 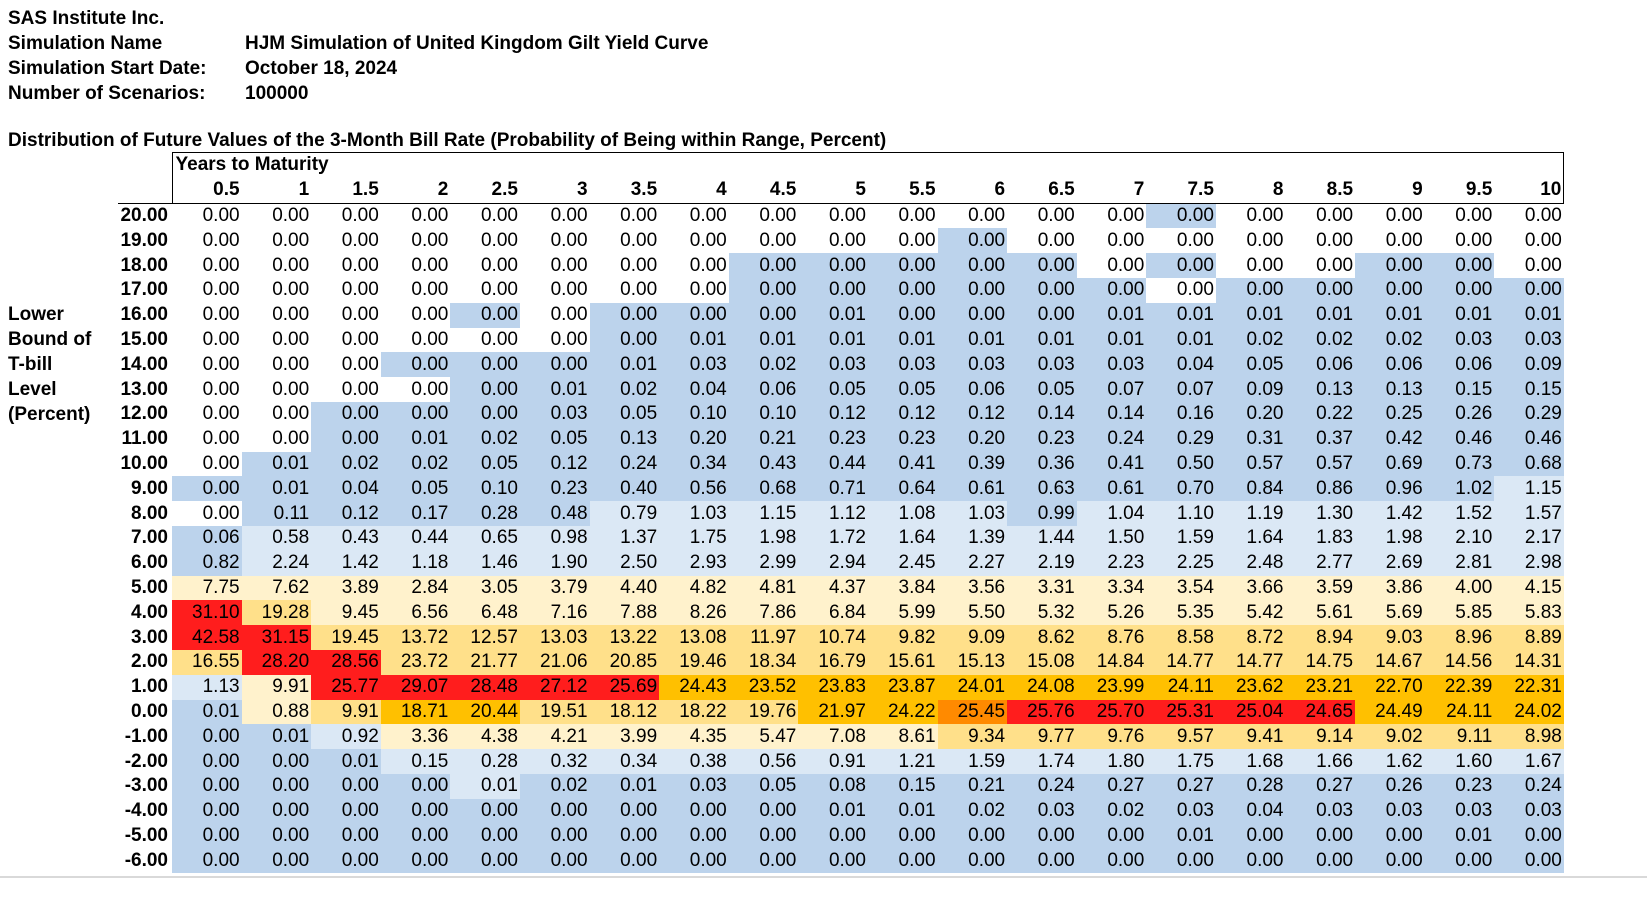 What do you see at coordinates (276, 538) in the screenshot?
I see `probability-cell: 0.58` at bounding box center [276, 538].